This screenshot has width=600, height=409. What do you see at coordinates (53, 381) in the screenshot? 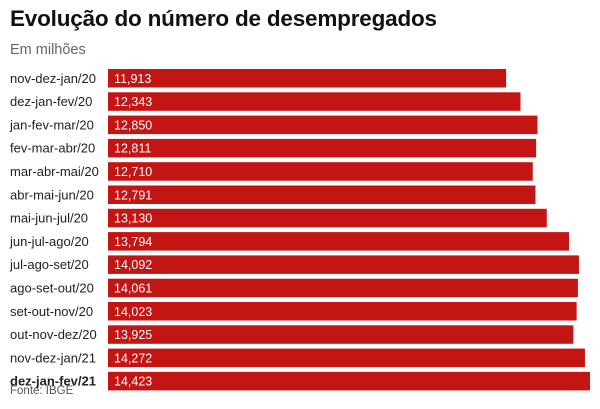
I see `category-label: dez-jan-fev/21` at bounding box center [53, 381].